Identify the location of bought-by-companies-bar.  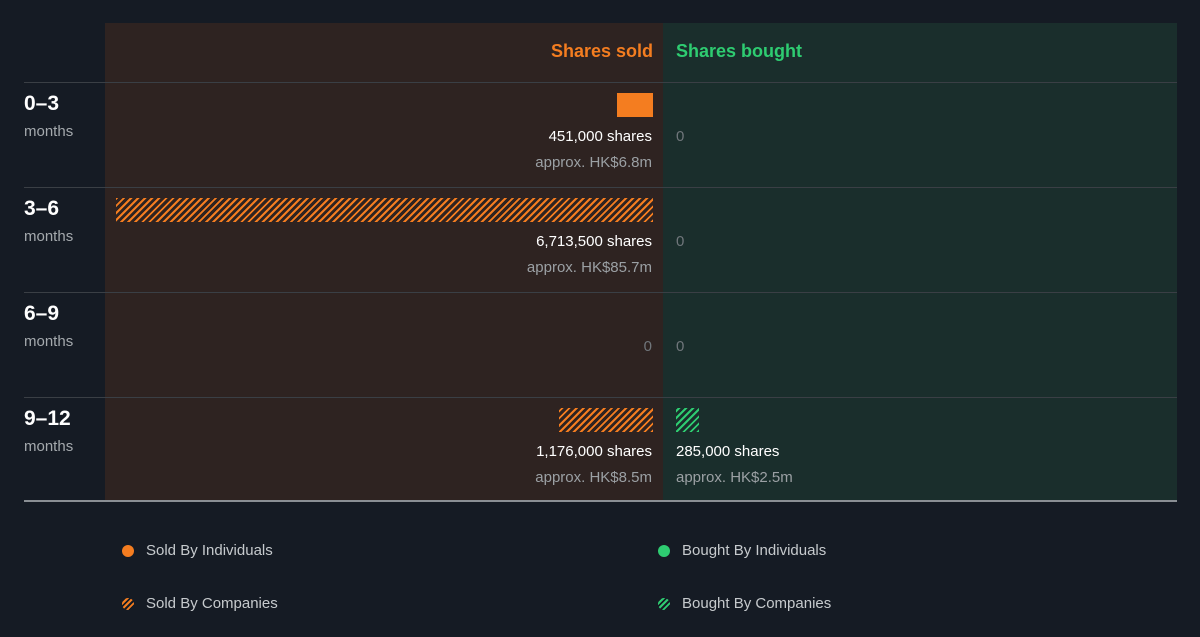
(687, 420).